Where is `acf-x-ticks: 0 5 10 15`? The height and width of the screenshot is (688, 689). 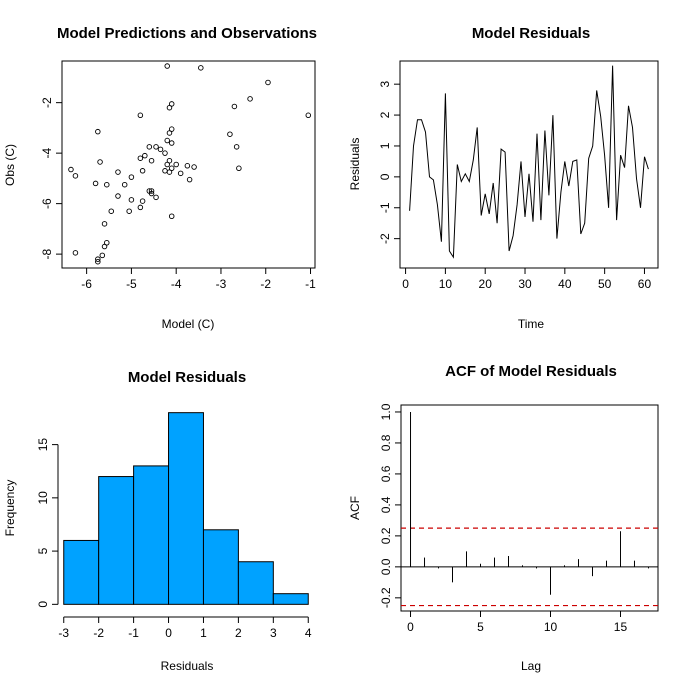
acf-x-ticks: 0 5 10 15 is located at coordinates (517, 622).